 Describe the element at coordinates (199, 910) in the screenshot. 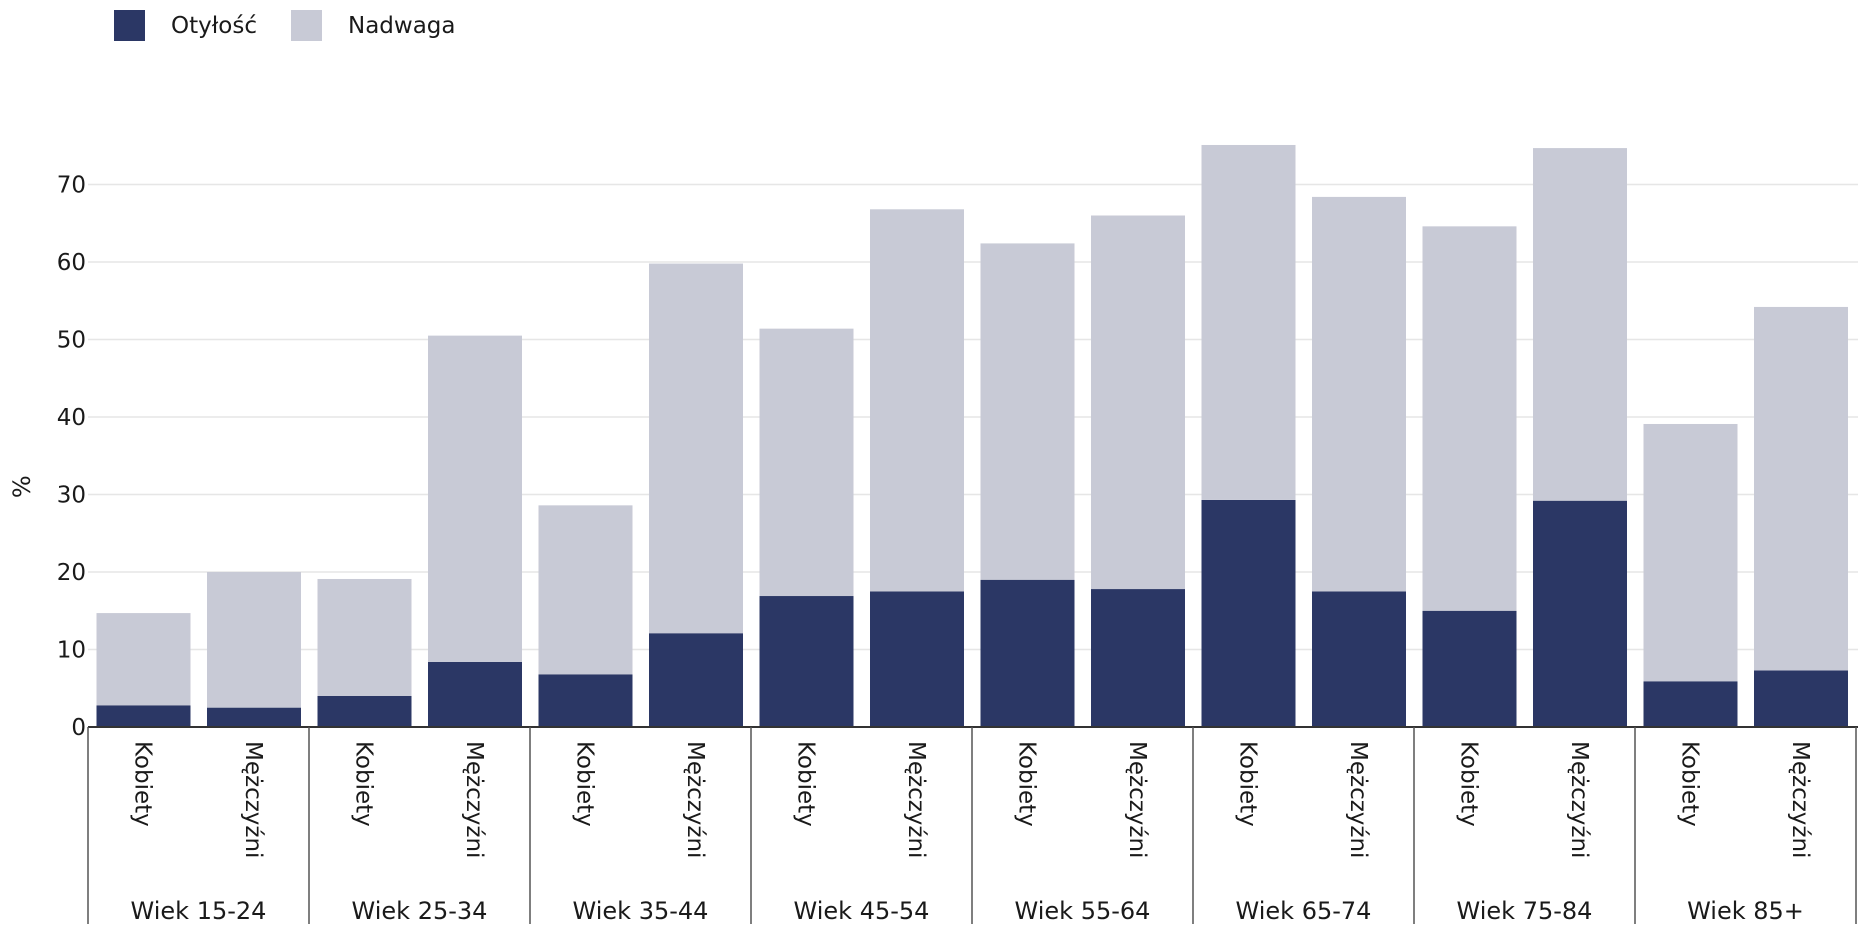

I see `x-group-label: Wiek 15-24` at that location.